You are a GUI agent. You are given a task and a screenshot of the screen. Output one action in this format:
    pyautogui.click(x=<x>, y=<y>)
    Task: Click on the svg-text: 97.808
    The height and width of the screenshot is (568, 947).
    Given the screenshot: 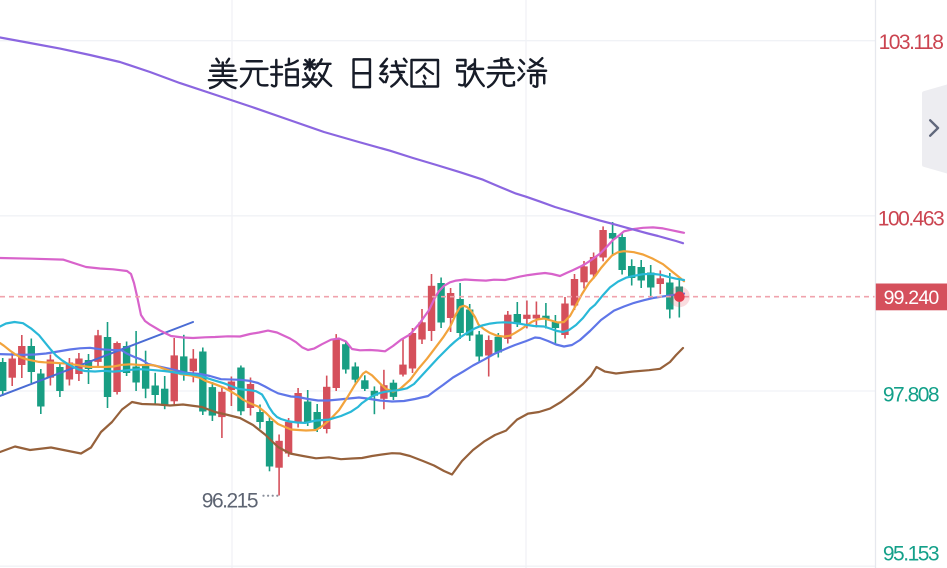 What is the action you would take?
    pyautogui.click(x=911, y=395)
    